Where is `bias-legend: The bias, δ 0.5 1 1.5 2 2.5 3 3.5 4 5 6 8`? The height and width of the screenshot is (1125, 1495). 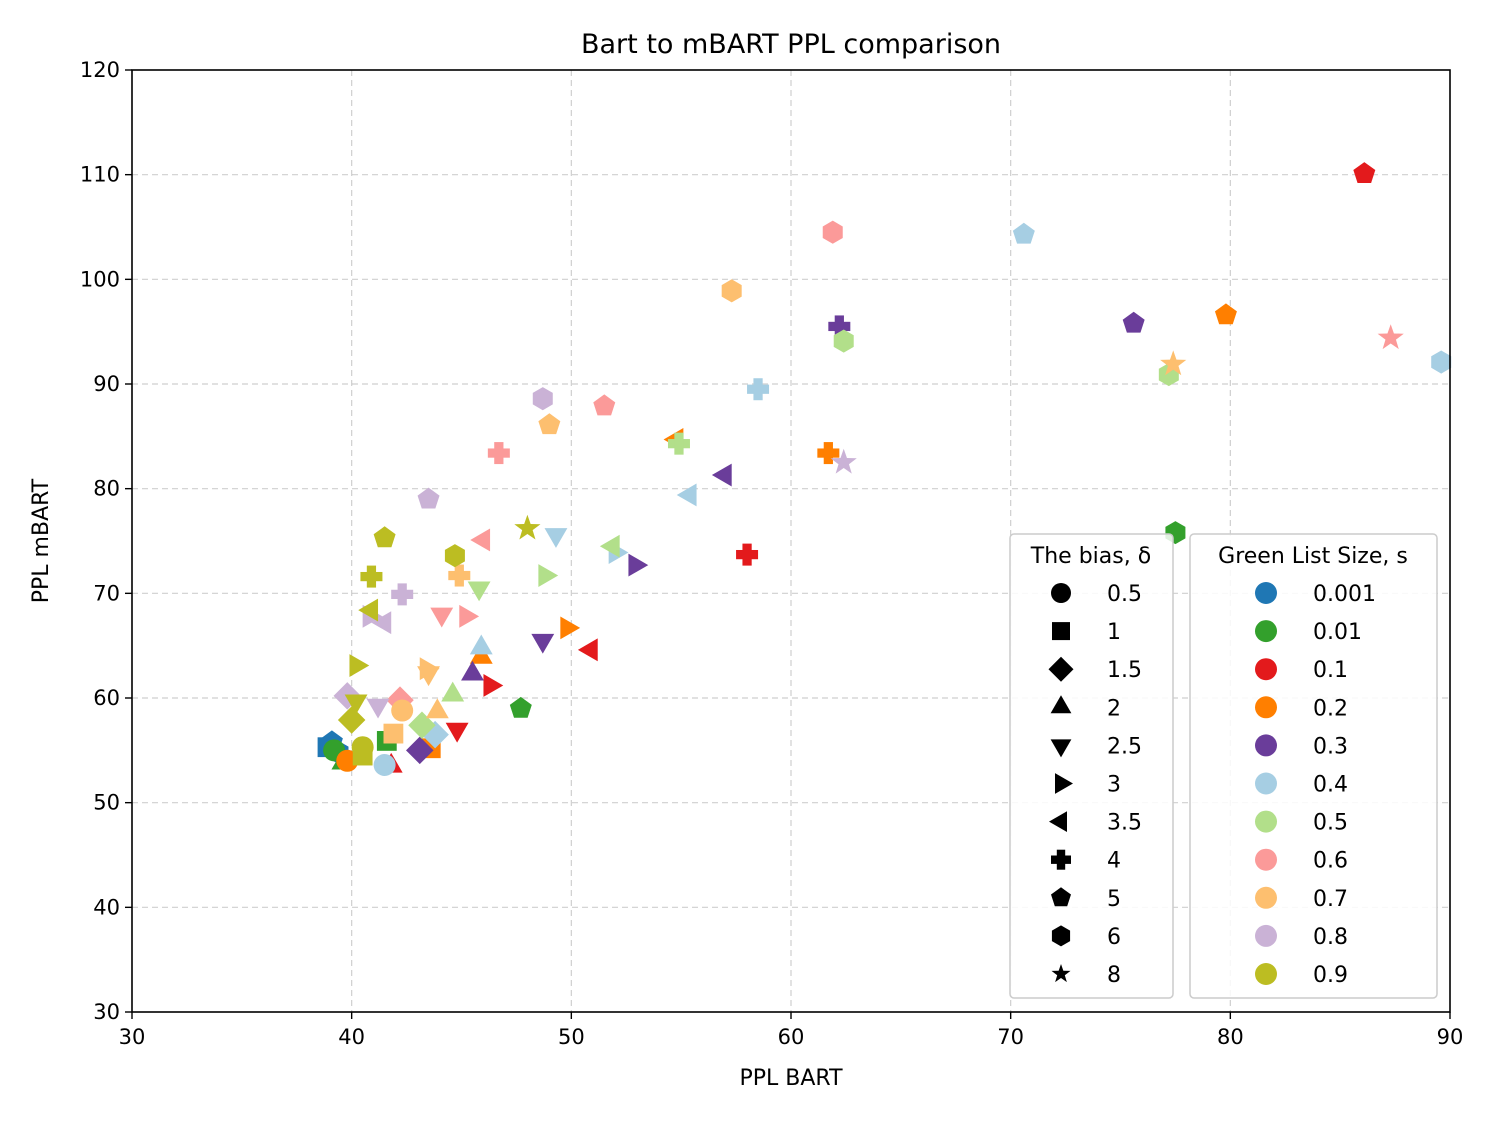 bias-legend: The bias, δ 0.5 1 1.5 2 2.5 3 3.5 4 5 6 8 is located at coordinates (1091, 766).